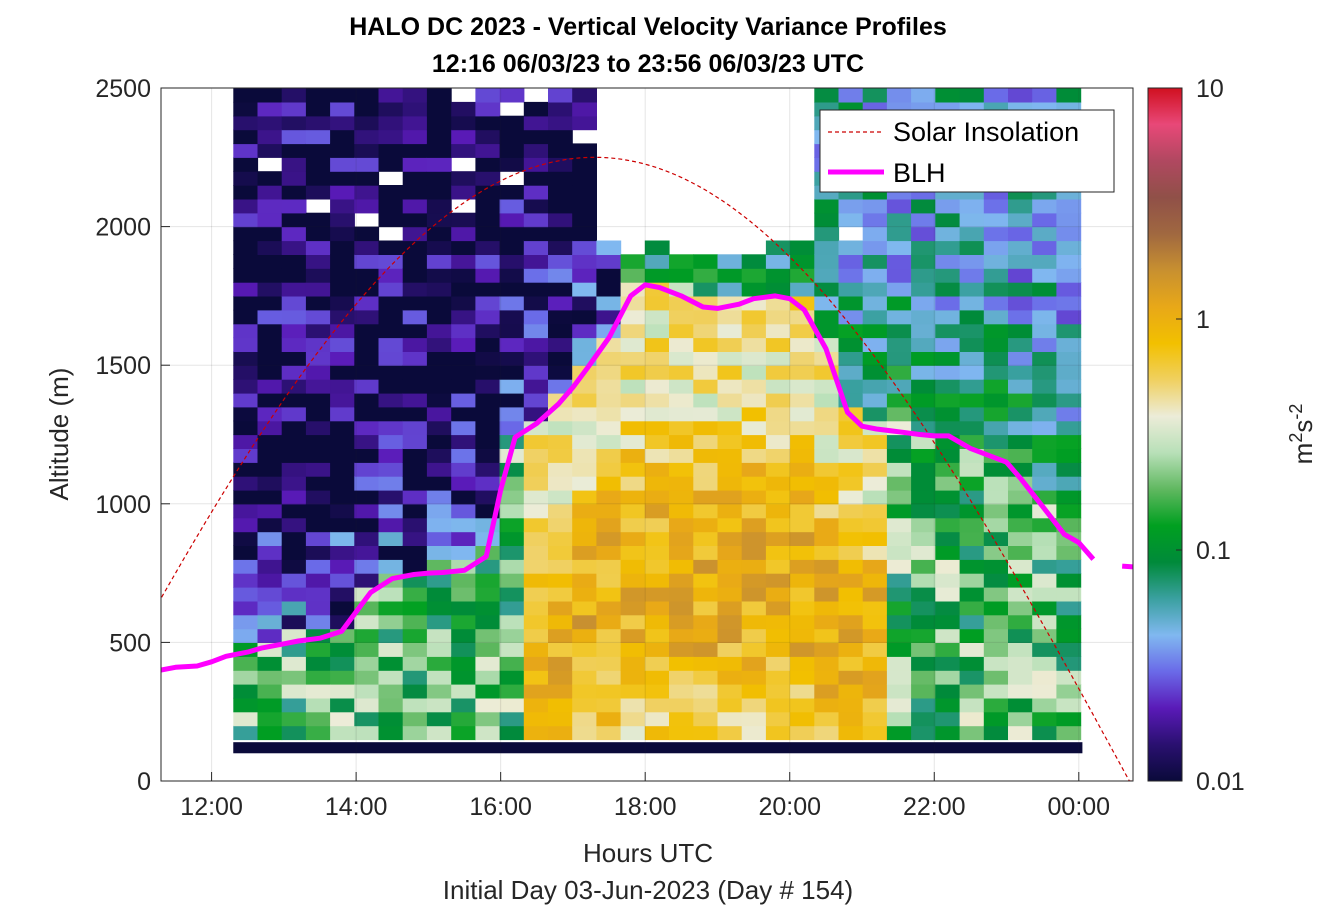 The width and height of the screenshot is (1343, 911). I want to click on colorbar-gradient, so click(1165, 434).